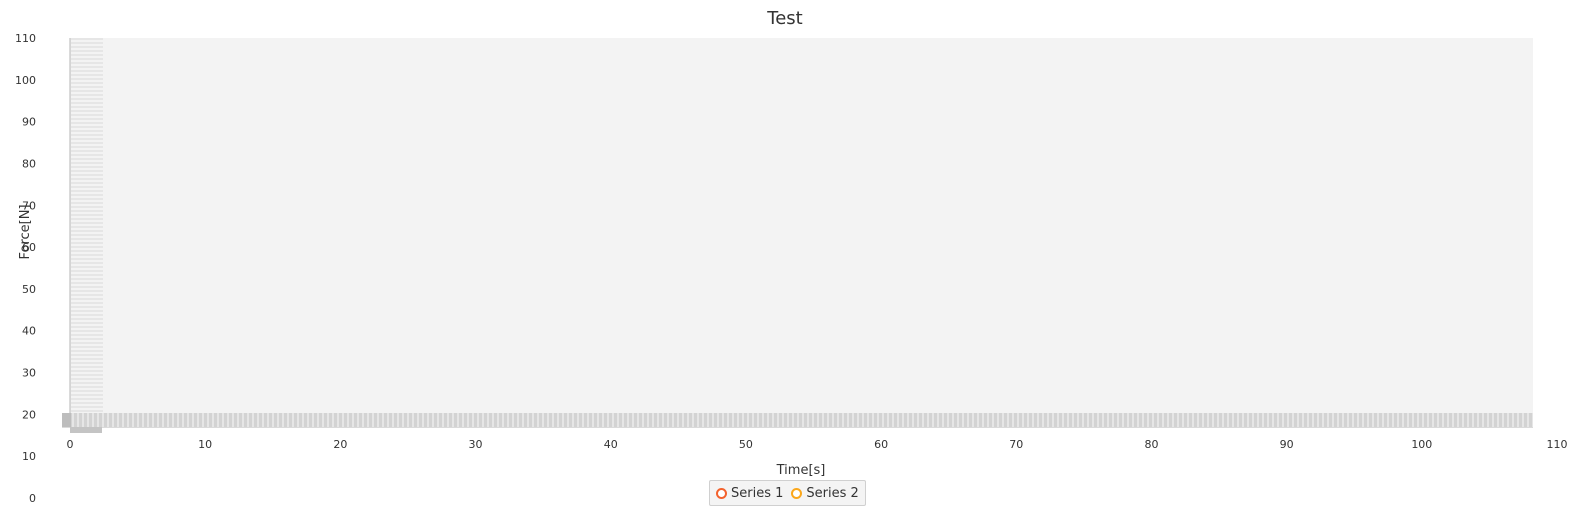  Describe the element at coordinates (825, 493) in the screenshot. I see `legend-item-series-2: Series 2` at that location.